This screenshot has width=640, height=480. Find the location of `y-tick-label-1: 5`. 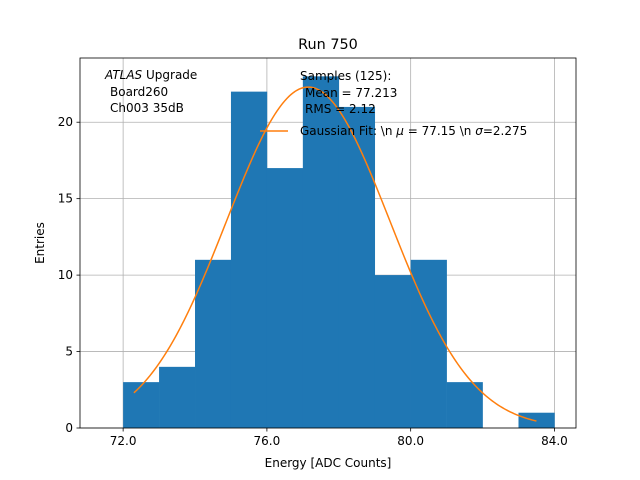

y-tick-label-1: 5 is located at coordinates (69, 352).